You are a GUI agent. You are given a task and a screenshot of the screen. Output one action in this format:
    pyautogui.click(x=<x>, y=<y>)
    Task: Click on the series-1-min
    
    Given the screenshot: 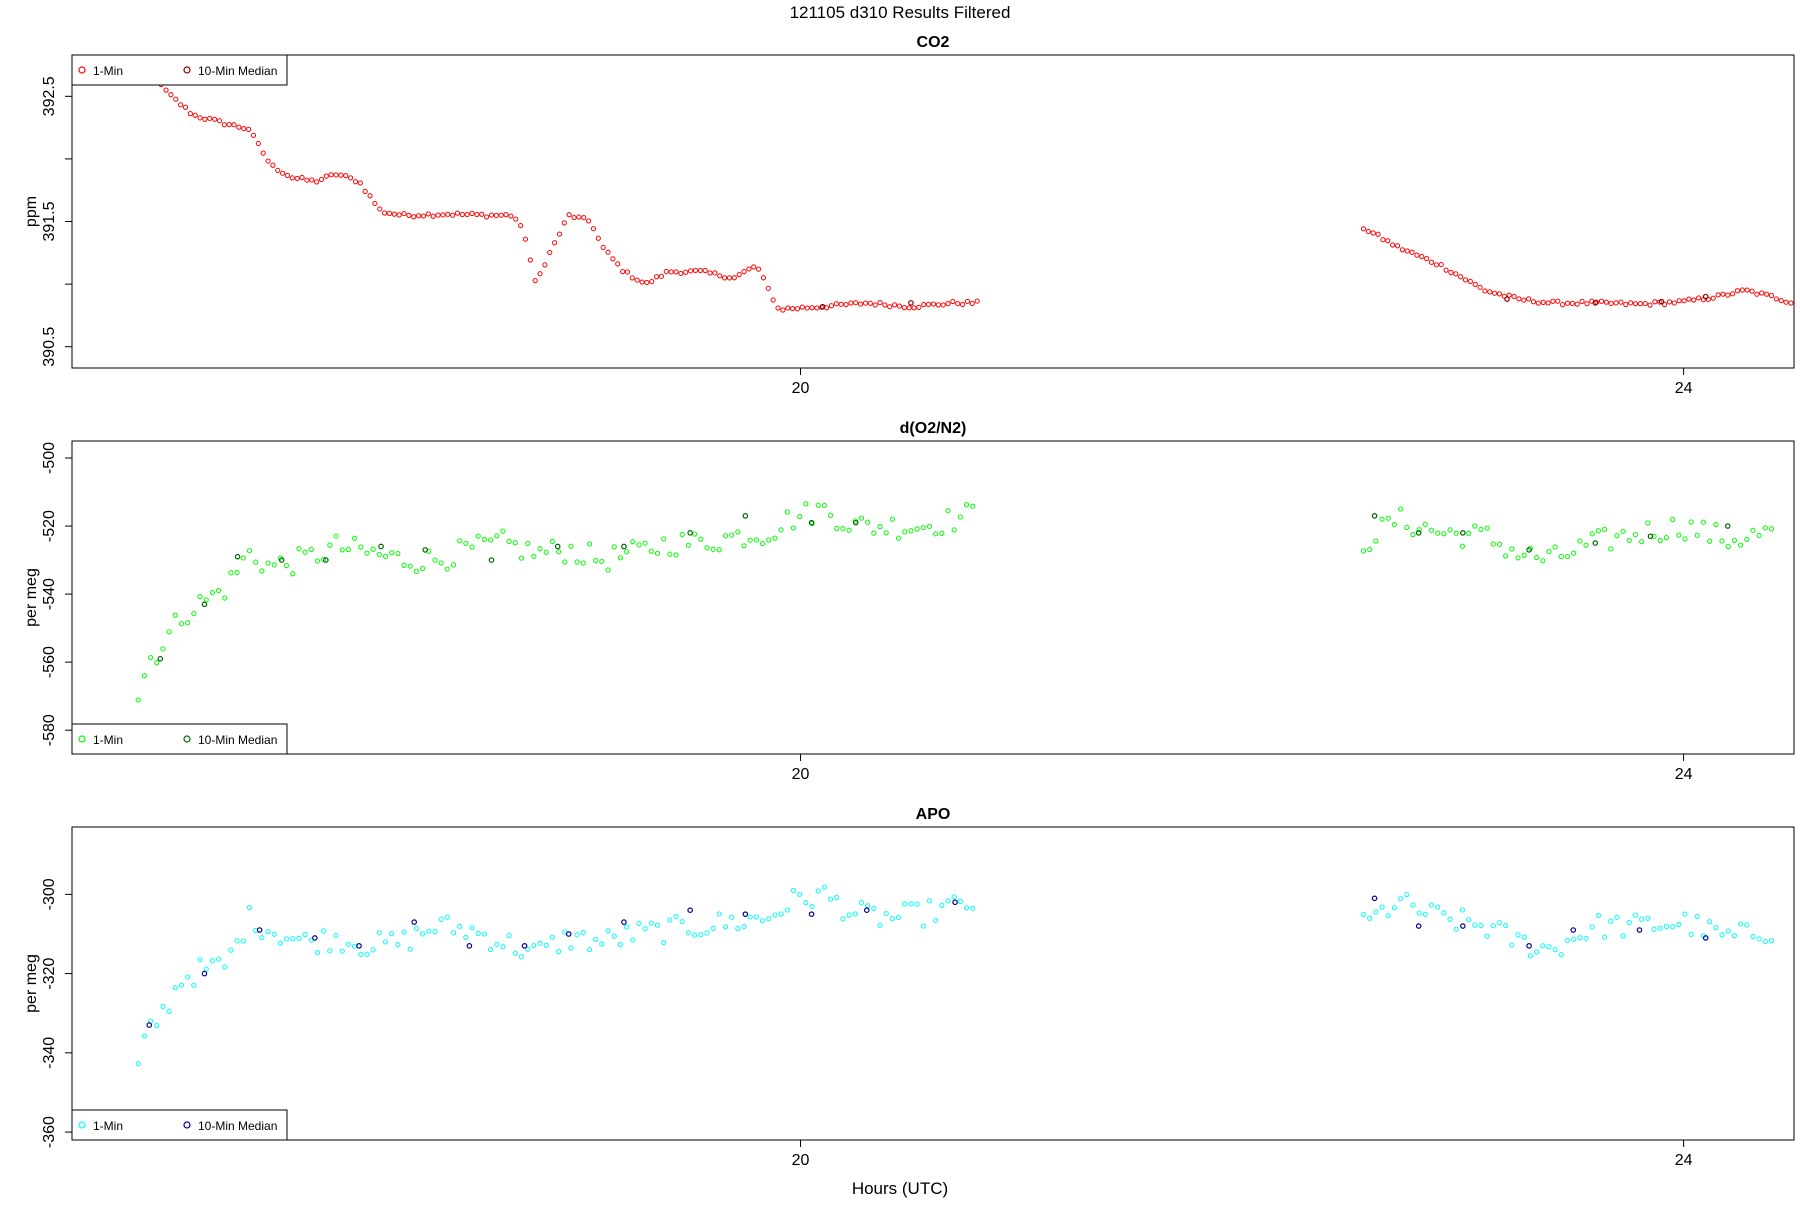 What is the action you would take?
    pyautogui.click(x=955, y=975)
    